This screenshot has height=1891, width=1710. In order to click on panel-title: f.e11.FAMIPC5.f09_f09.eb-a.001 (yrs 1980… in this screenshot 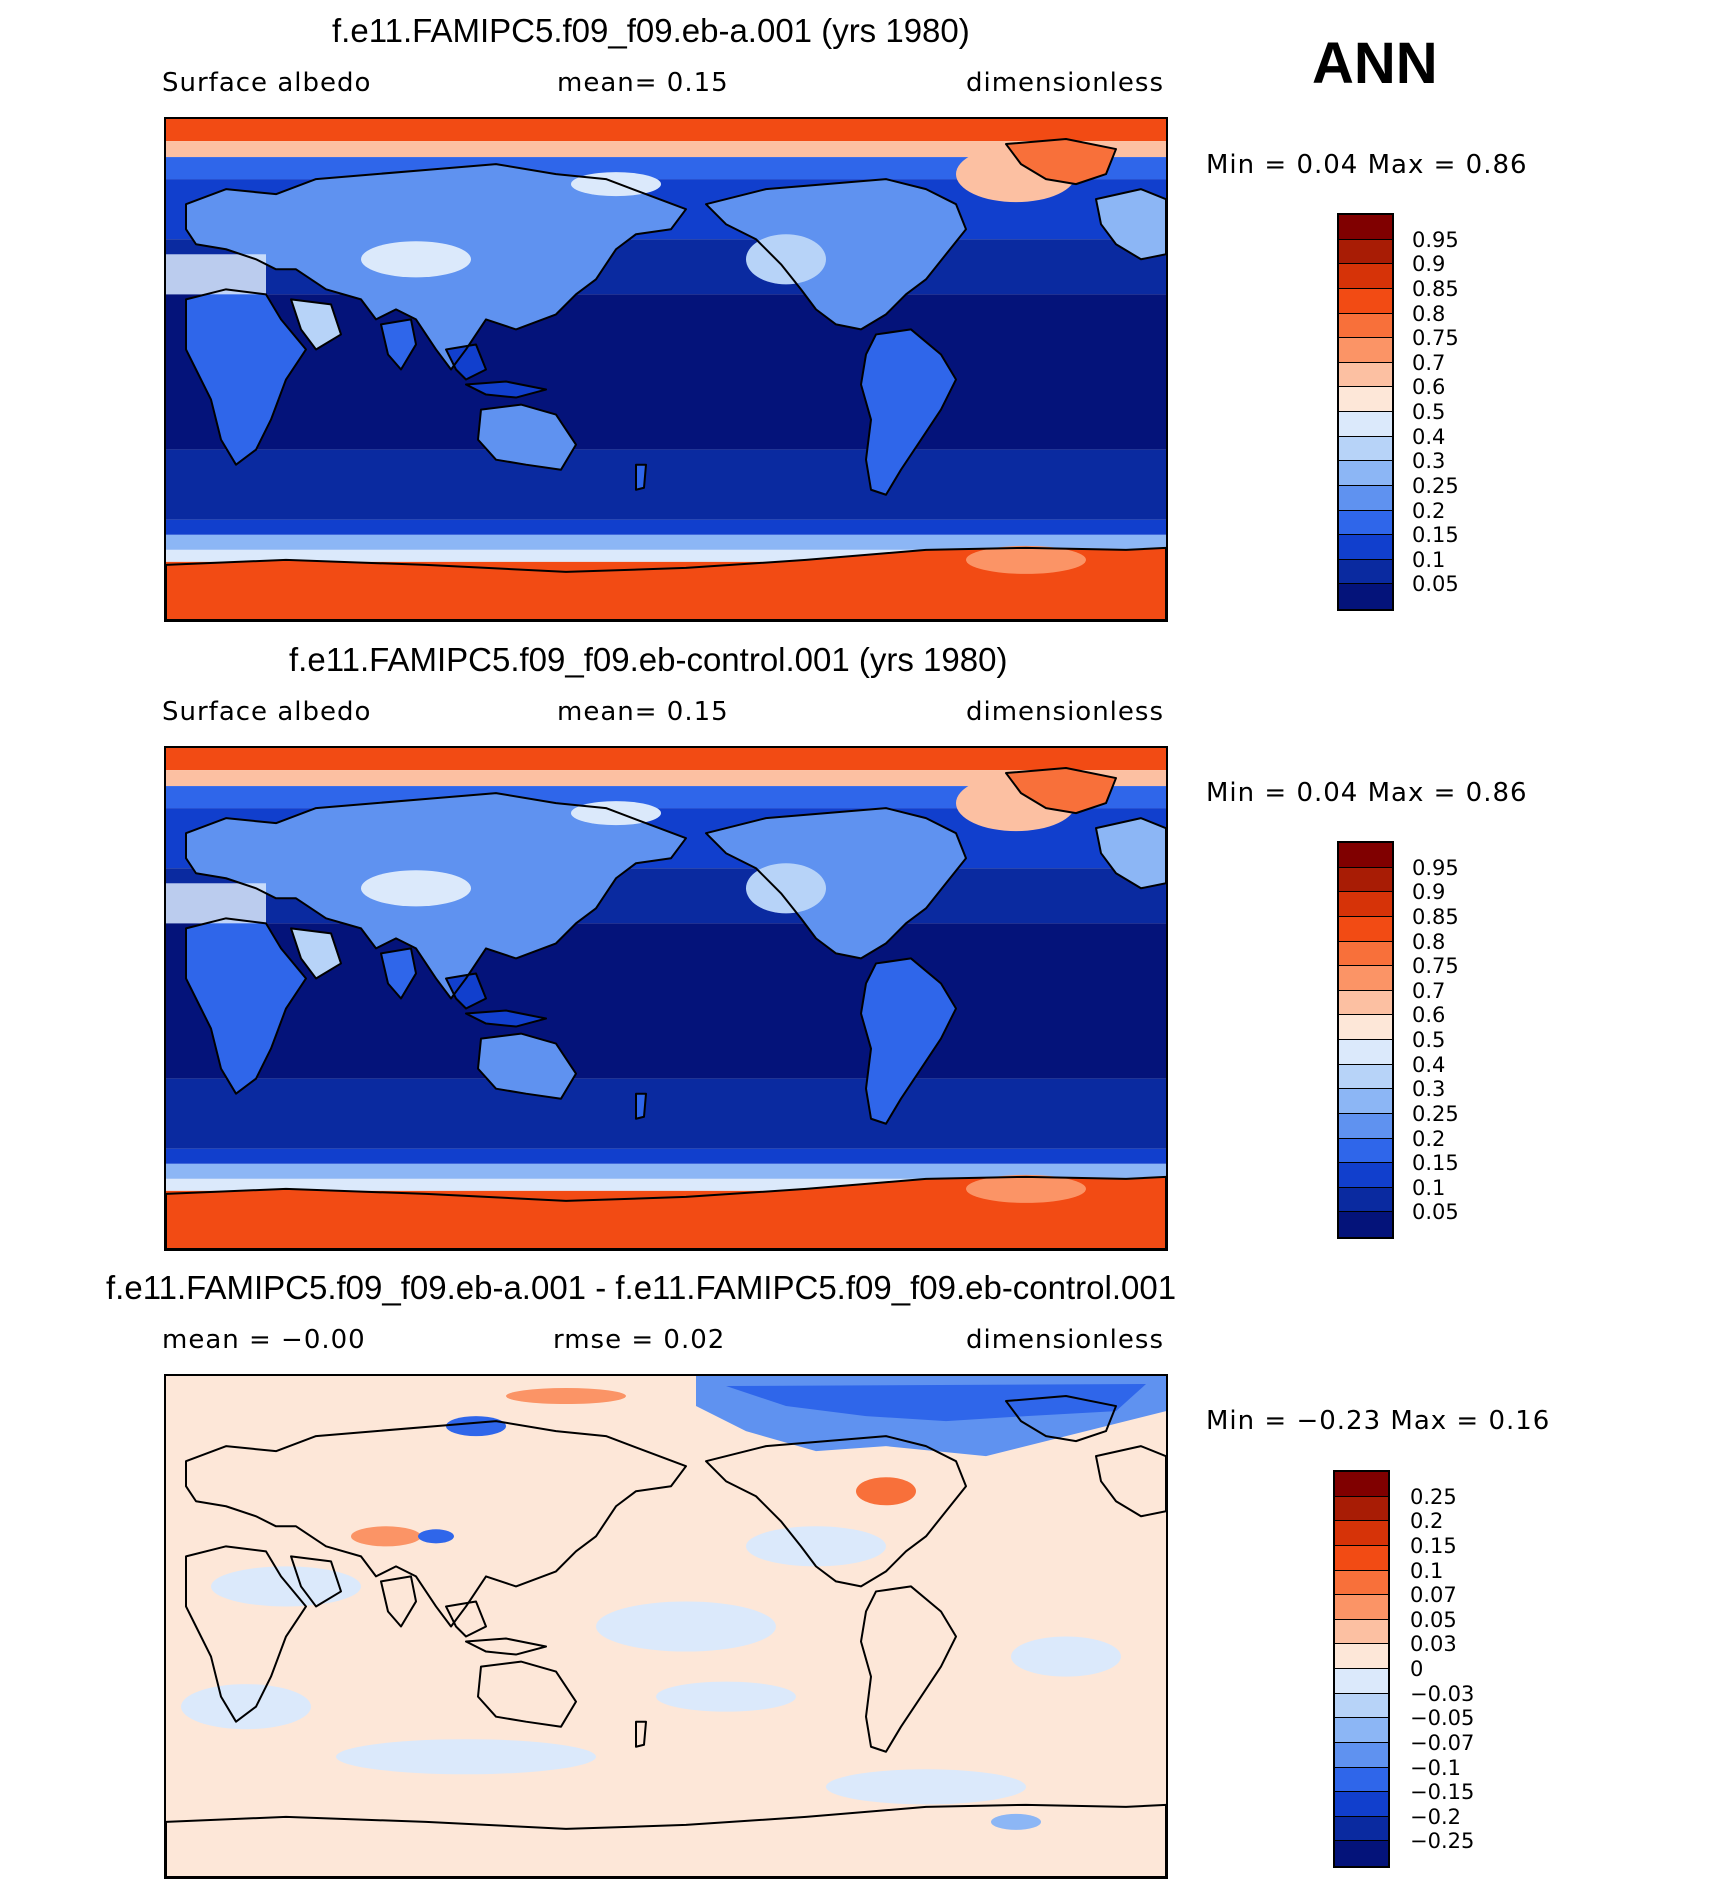, I will do `click(651, 30)`.